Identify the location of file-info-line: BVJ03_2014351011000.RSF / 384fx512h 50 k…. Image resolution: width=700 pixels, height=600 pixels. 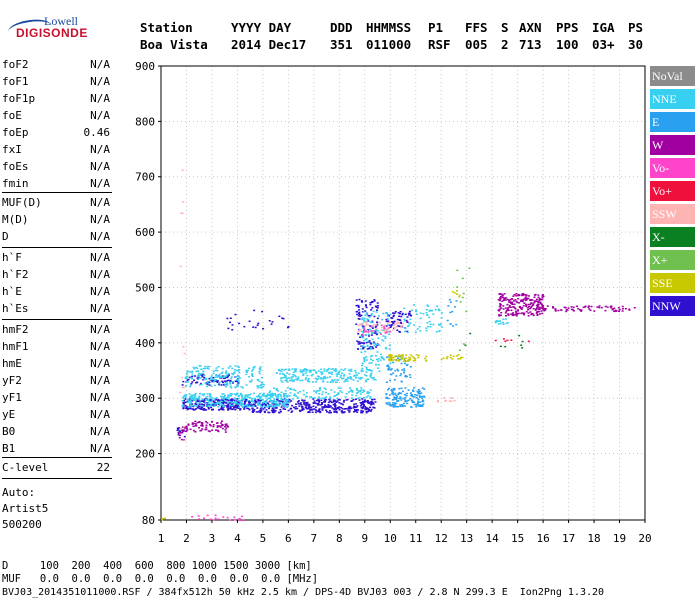
(303, 592).